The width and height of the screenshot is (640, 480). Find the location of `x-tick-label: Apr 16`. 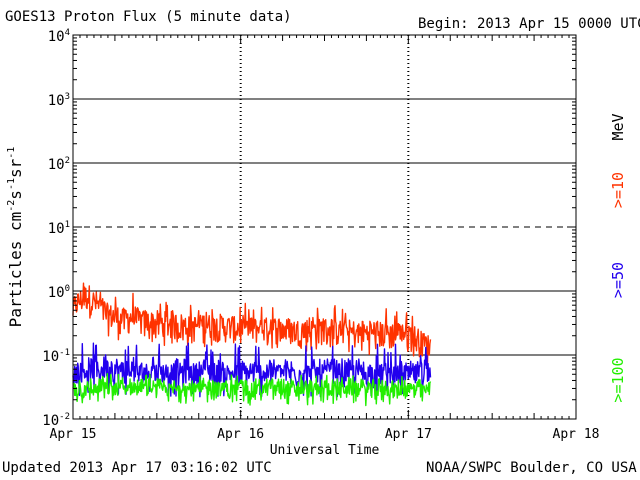

x-tick-label: Apr 16 is located at coordinates (240, 434).